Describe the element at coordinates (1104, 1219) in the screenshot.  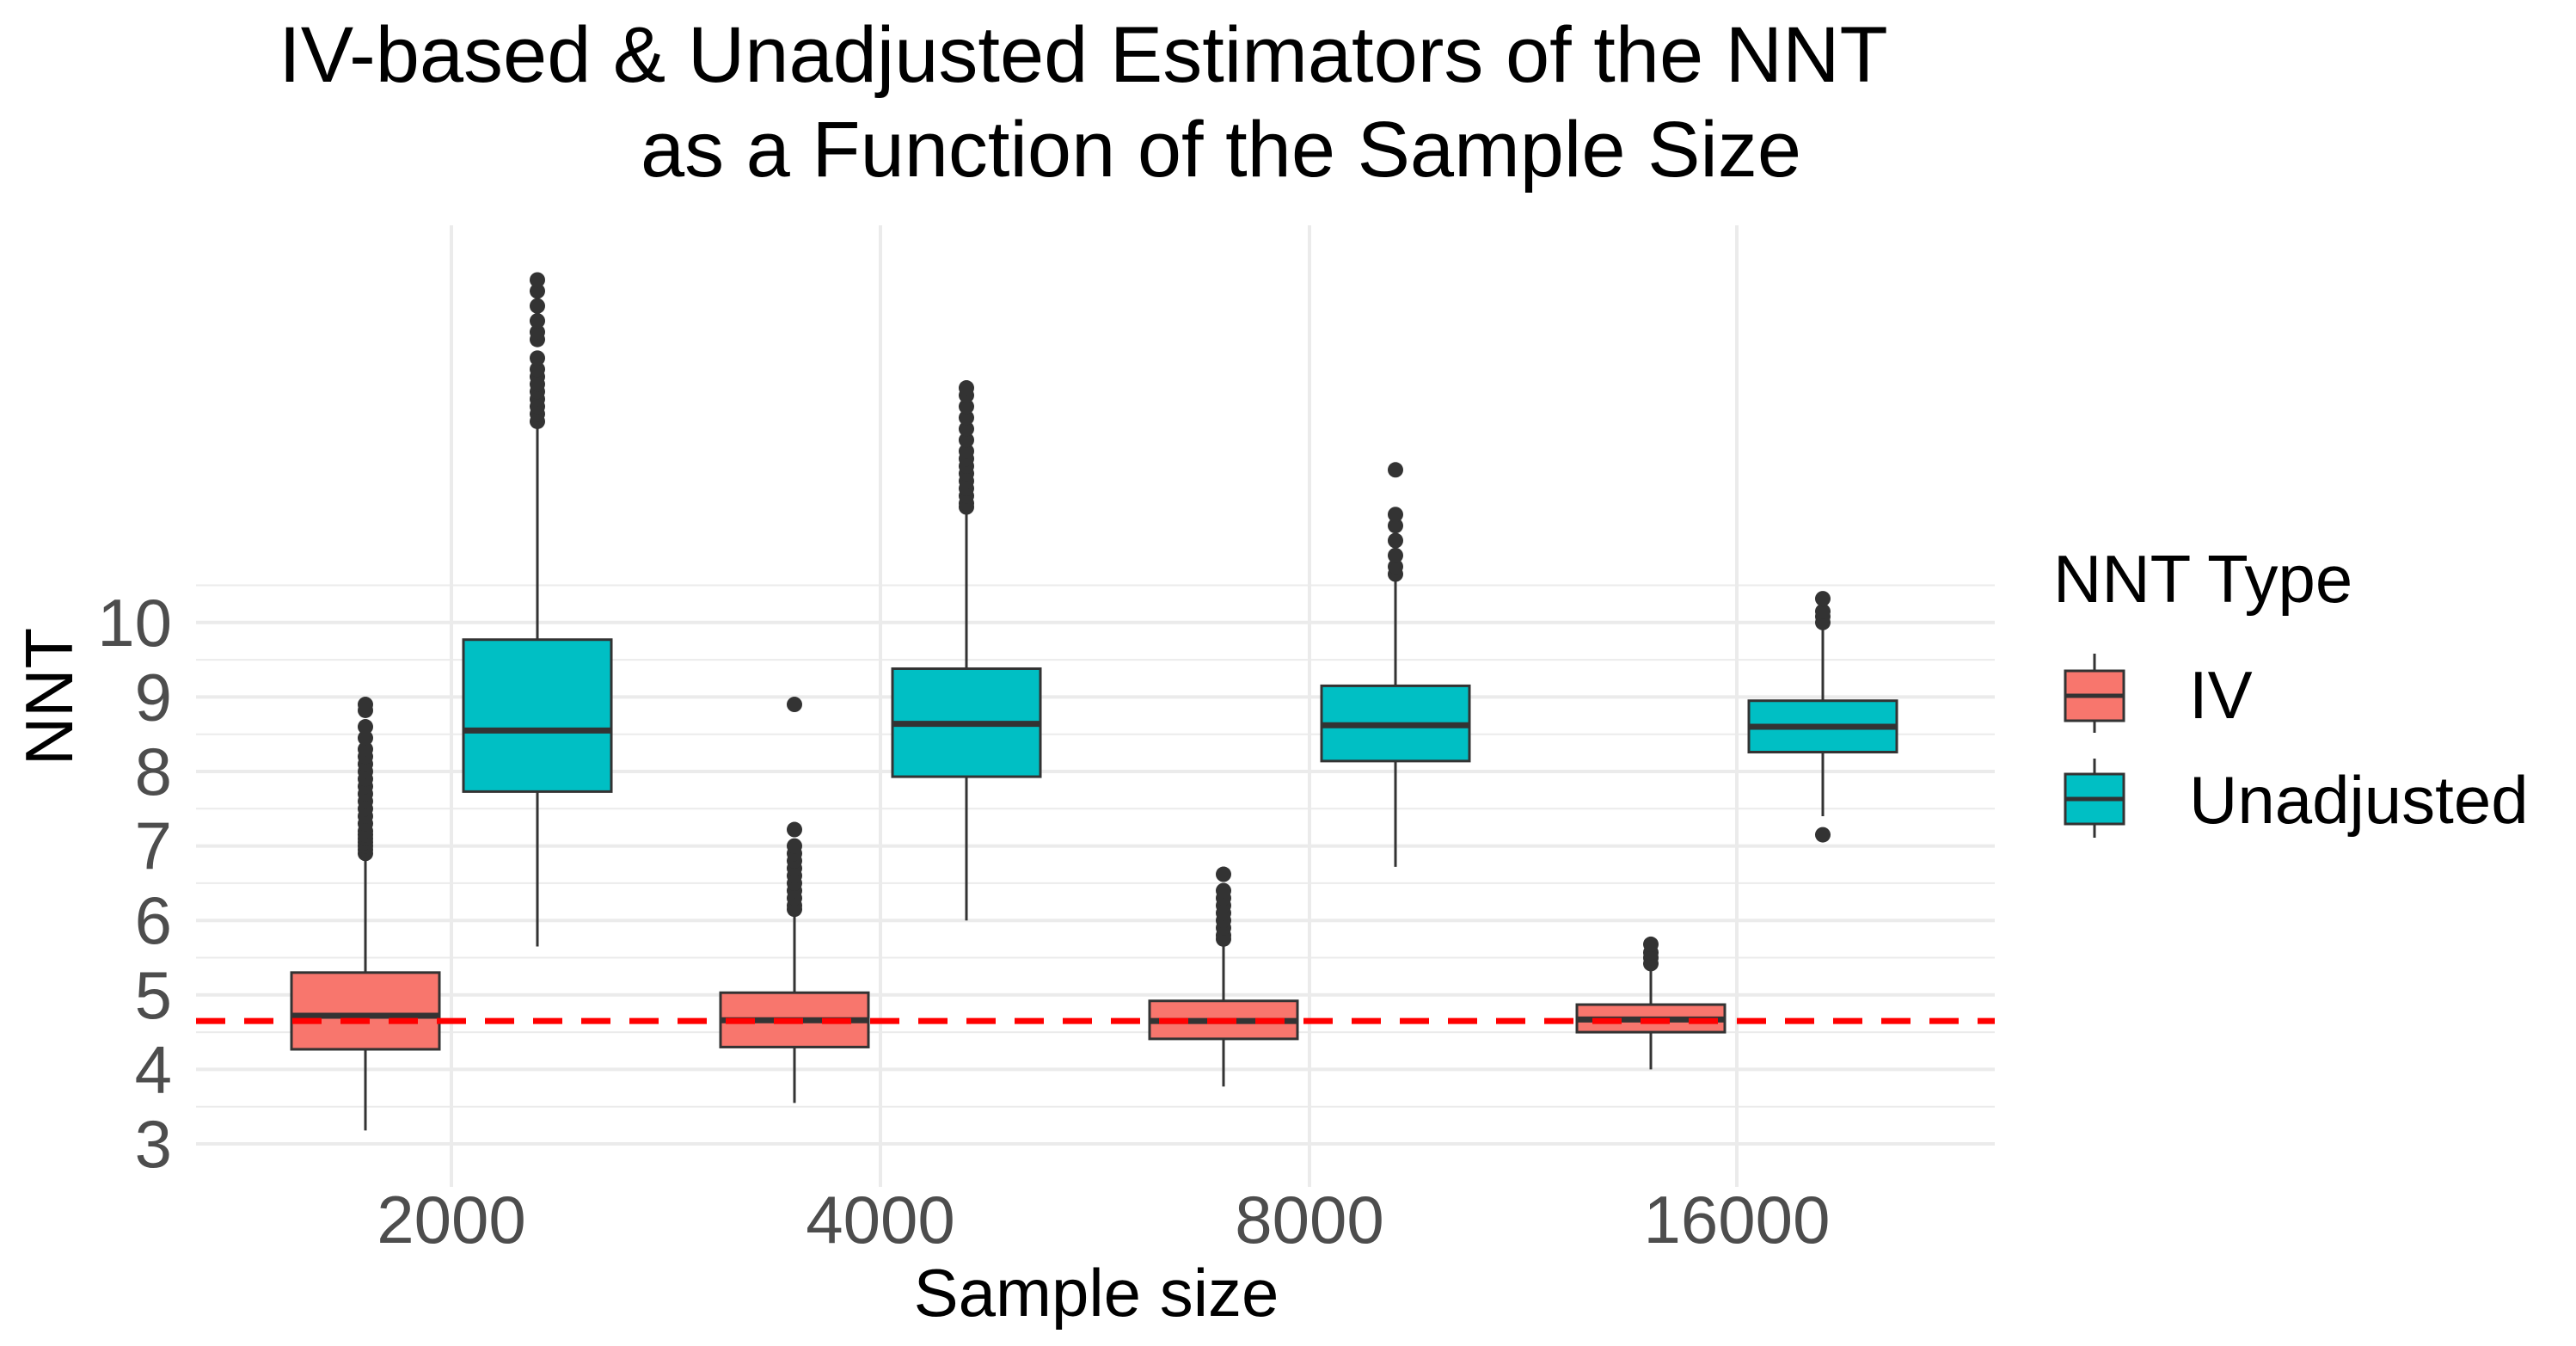
I see `x-axis-ticks: 2000 4000 8000 16000` at that location.